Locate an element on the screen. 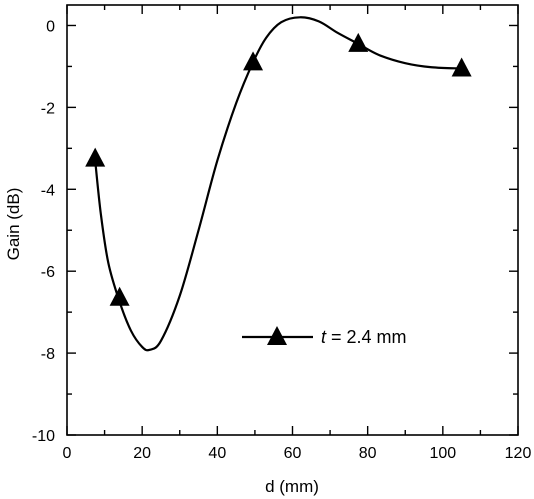  legend: t = 2.4 mm is located at coordinates (324, 336).